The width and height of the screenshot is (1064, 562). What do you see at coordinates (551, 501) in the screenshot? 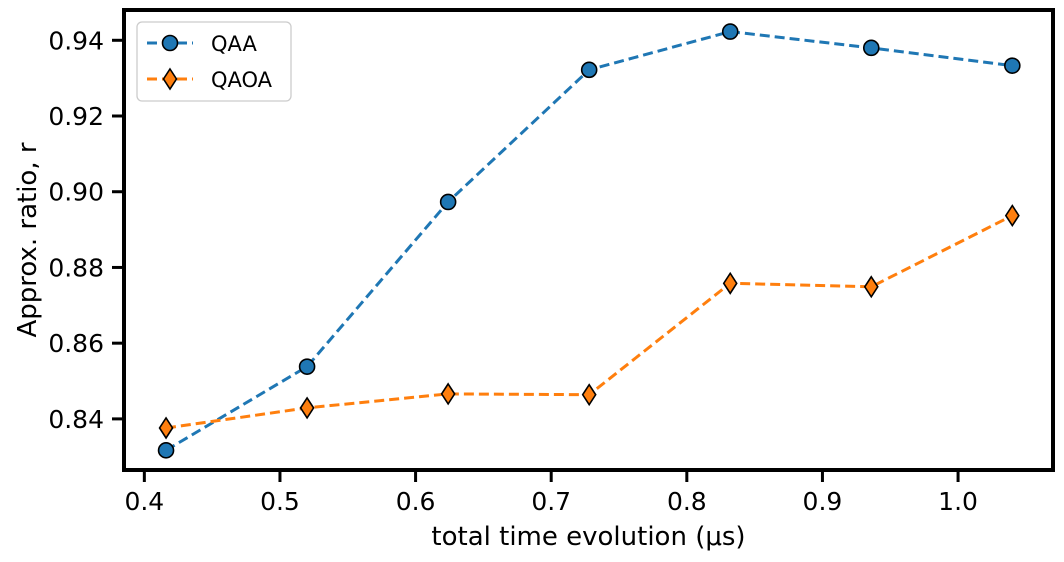
I see `x-tick-label: 0.7` at bounding box center [551, 501].